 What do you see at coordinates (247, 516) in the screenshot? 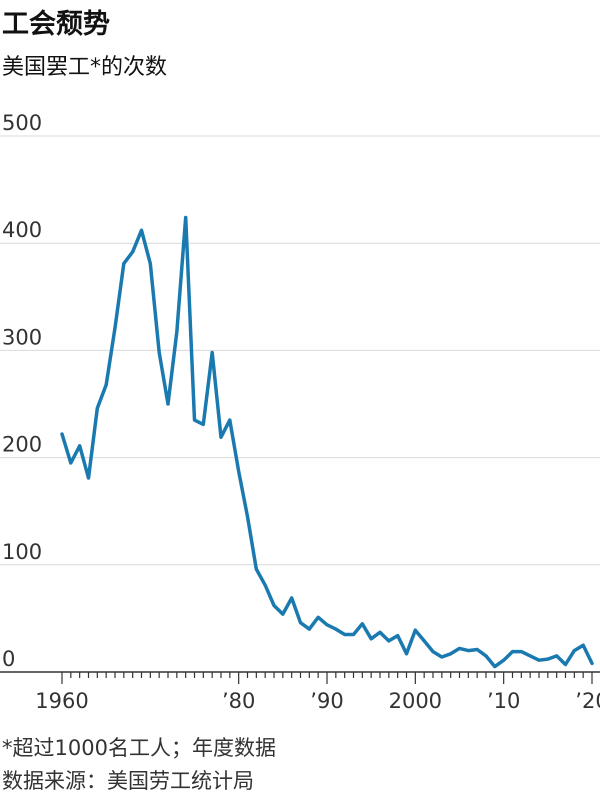
I see `data-point-1981` at bounding box center [247, 516].